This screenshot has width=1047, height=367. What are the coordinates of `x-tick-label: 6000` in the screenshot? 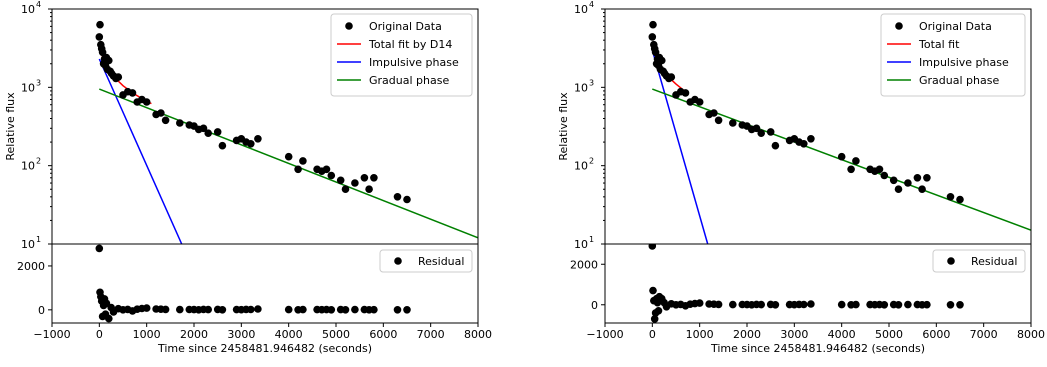 It's located at (936, 334).